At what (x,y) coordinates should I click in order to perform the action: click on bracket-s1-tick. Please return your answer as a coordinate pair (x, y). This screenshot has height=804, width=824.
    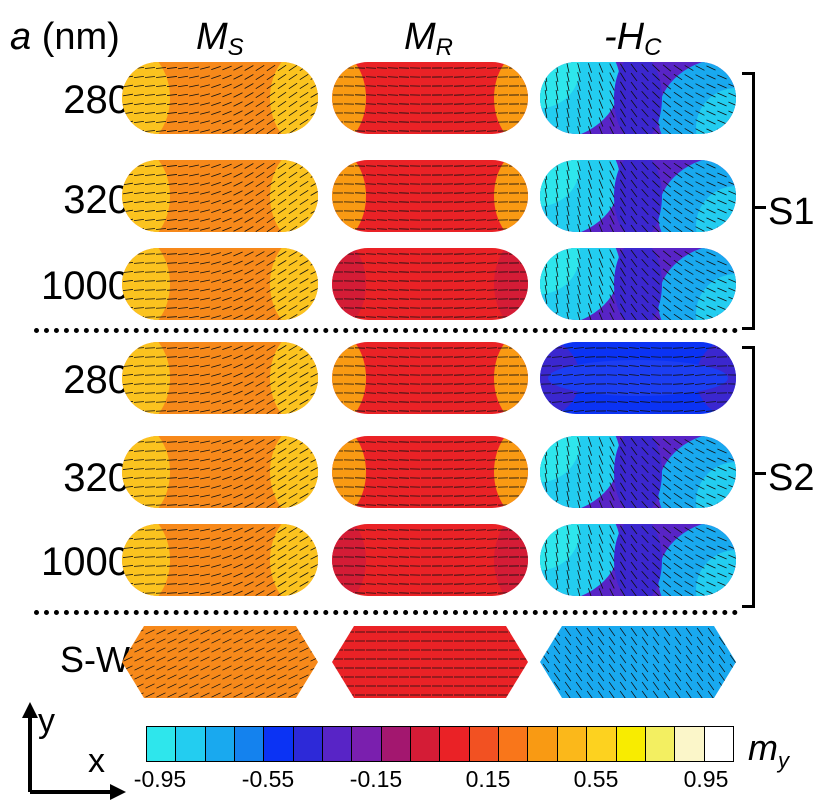
    Looking at the image, I should click on (759, 207).